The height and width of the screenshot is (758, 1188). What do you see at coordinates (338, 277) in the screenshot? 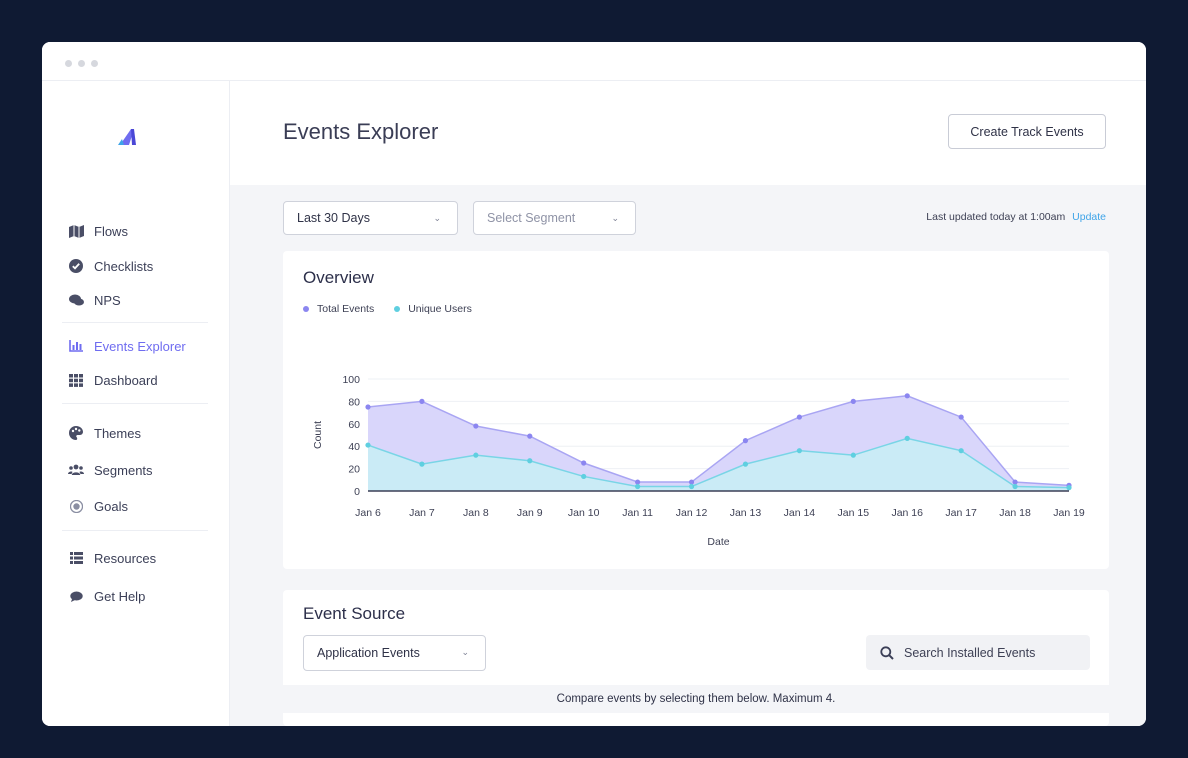
I see `overview-title: Overview` at bounding box center [338, 277].